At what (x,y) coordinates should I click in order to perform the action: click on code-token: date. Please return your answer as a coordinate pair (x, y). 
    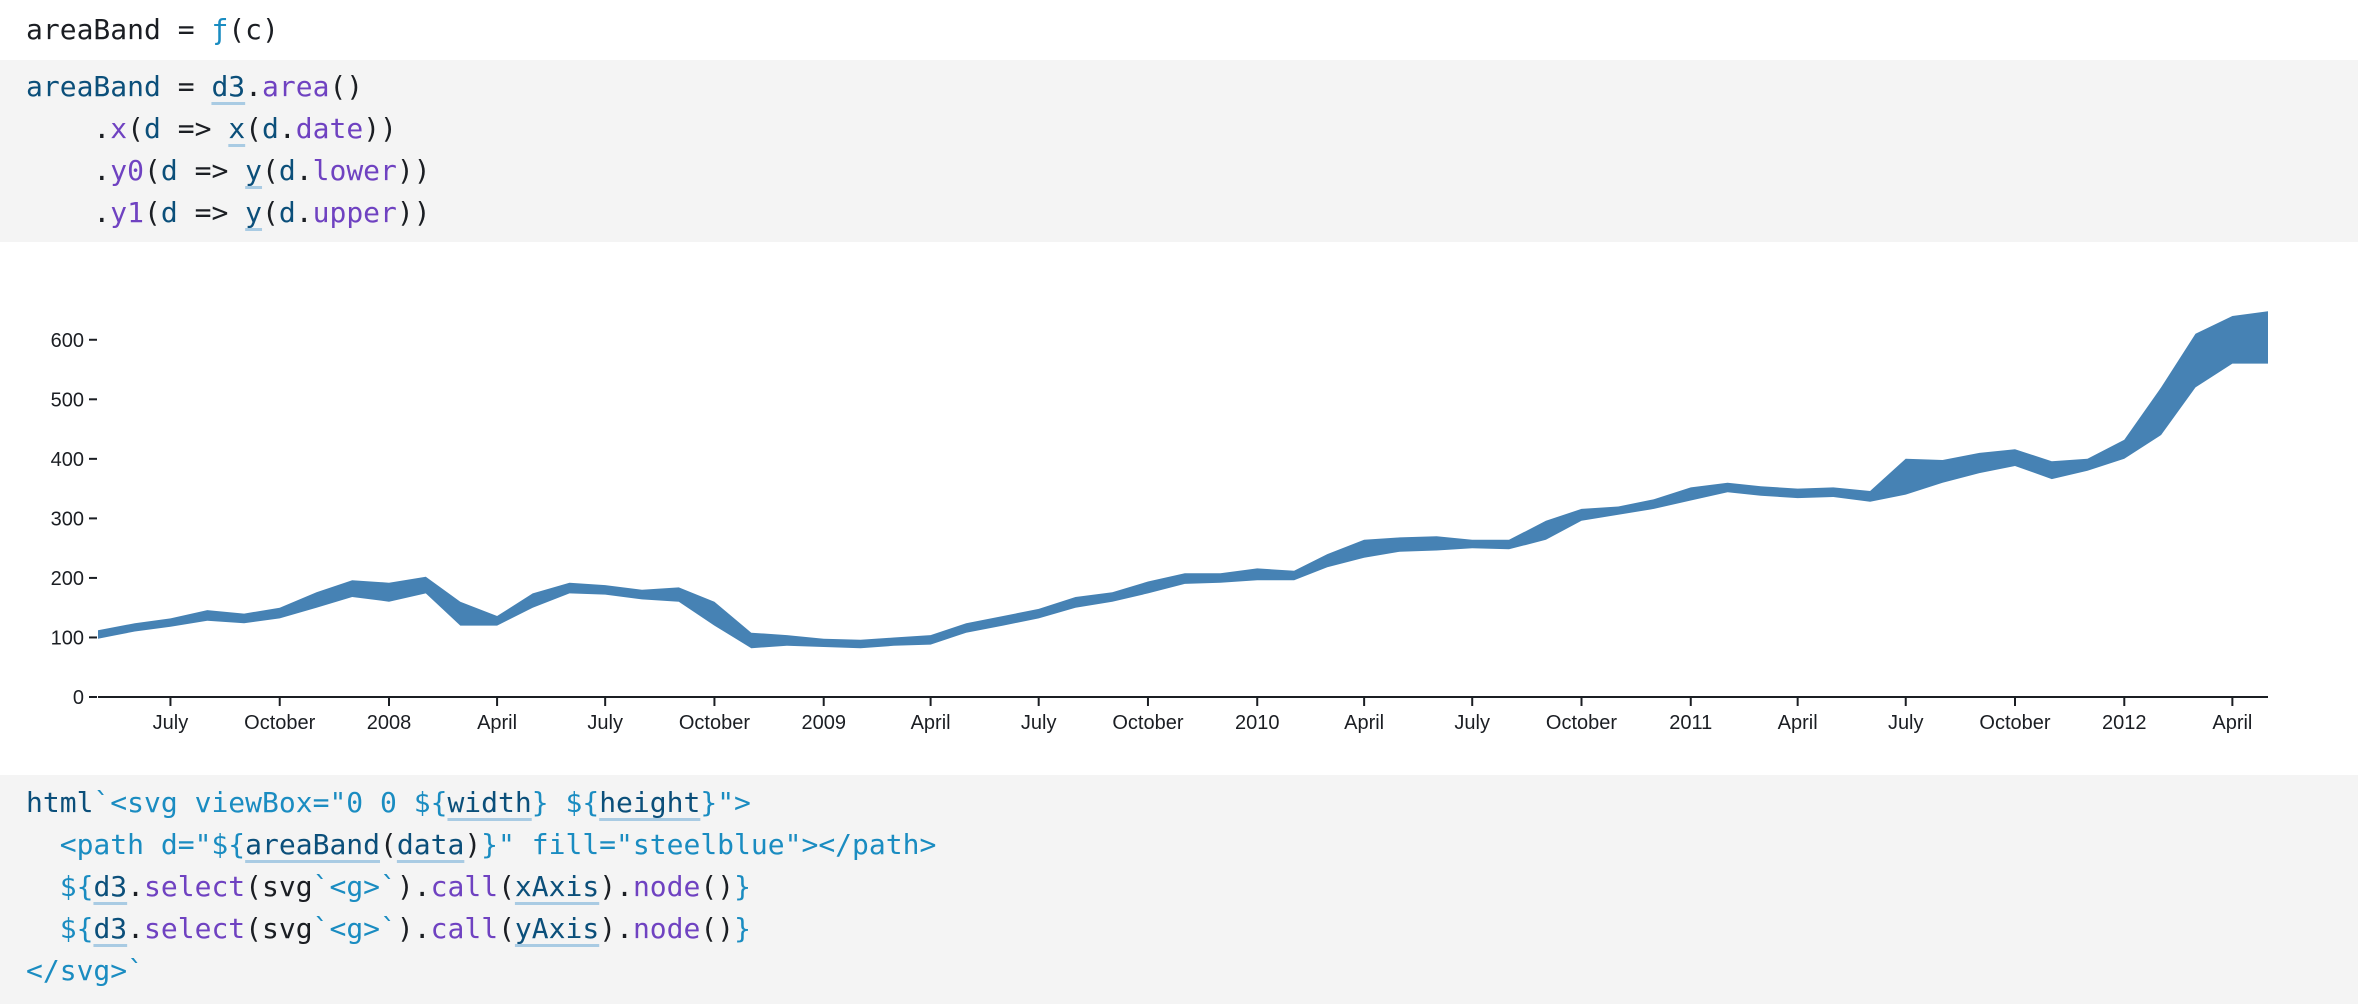
    Looking at the image, I should click on (329, 128).